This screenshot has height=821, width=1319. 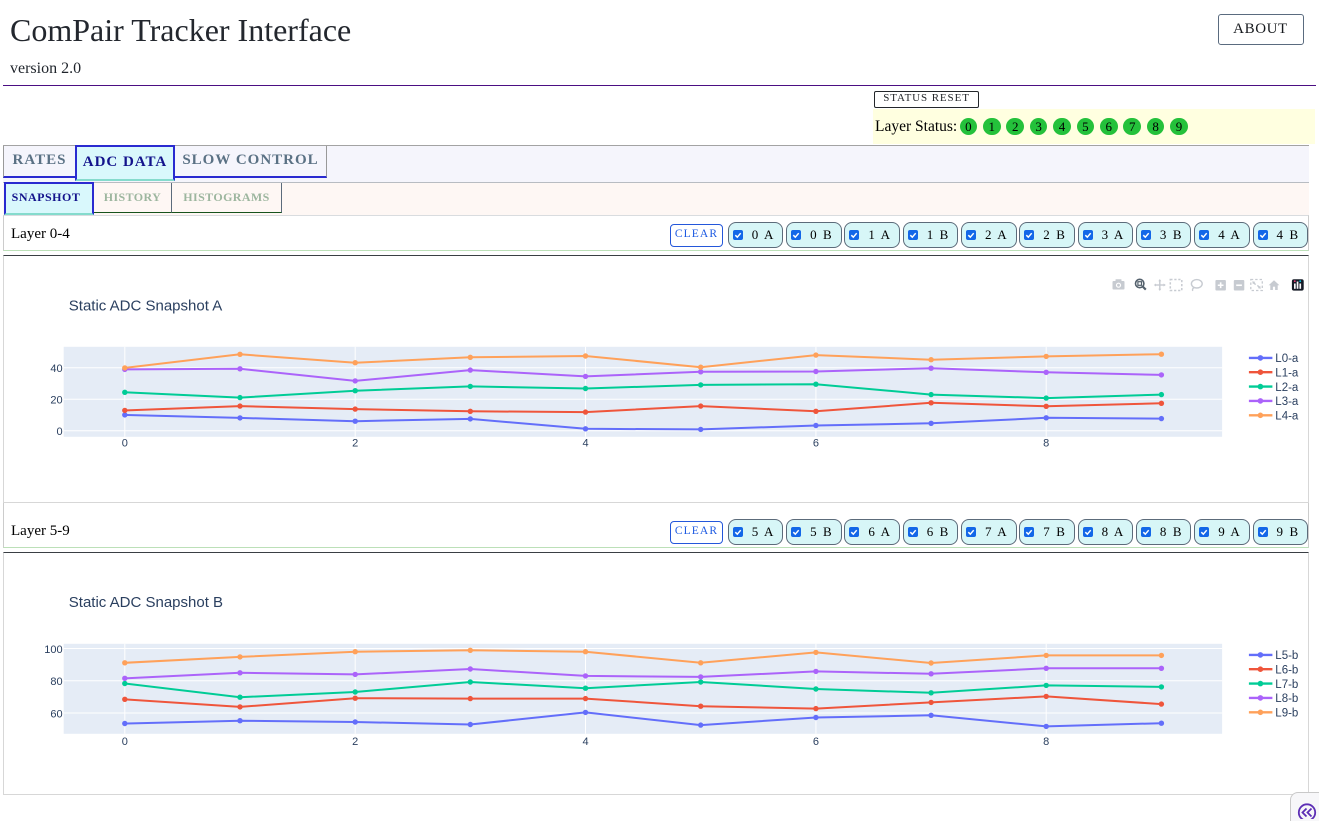 I want to click on svg-text: L7-b, so click(x=1286, y=684).